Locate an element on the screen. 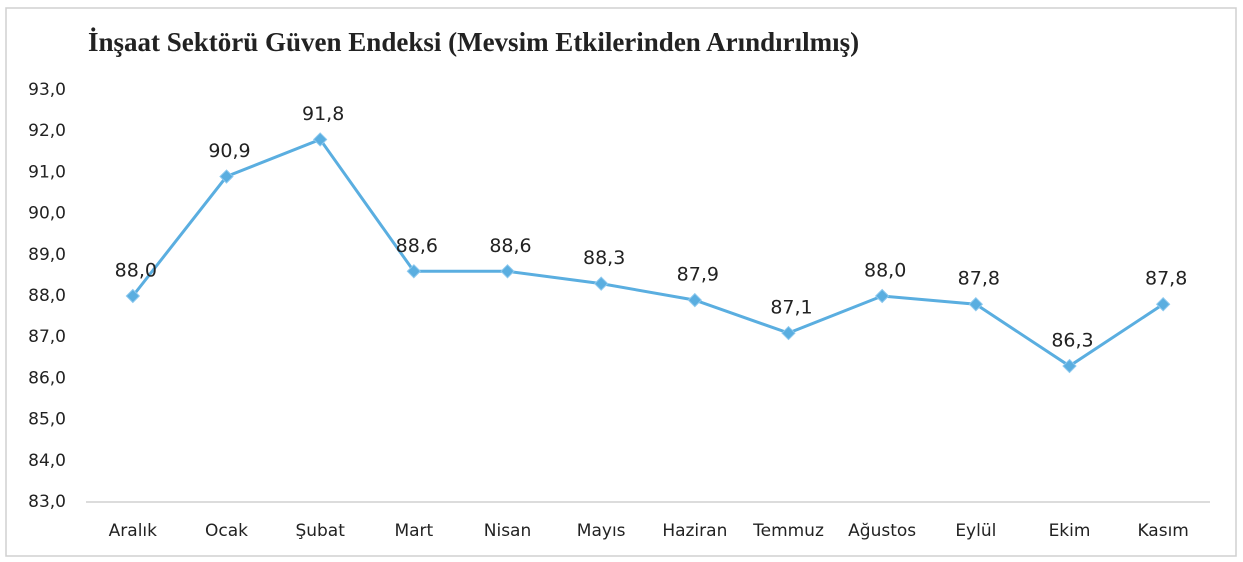 The image size is (1243, 562). x-tick-label: Şubat is located at coordinates (320, 531).